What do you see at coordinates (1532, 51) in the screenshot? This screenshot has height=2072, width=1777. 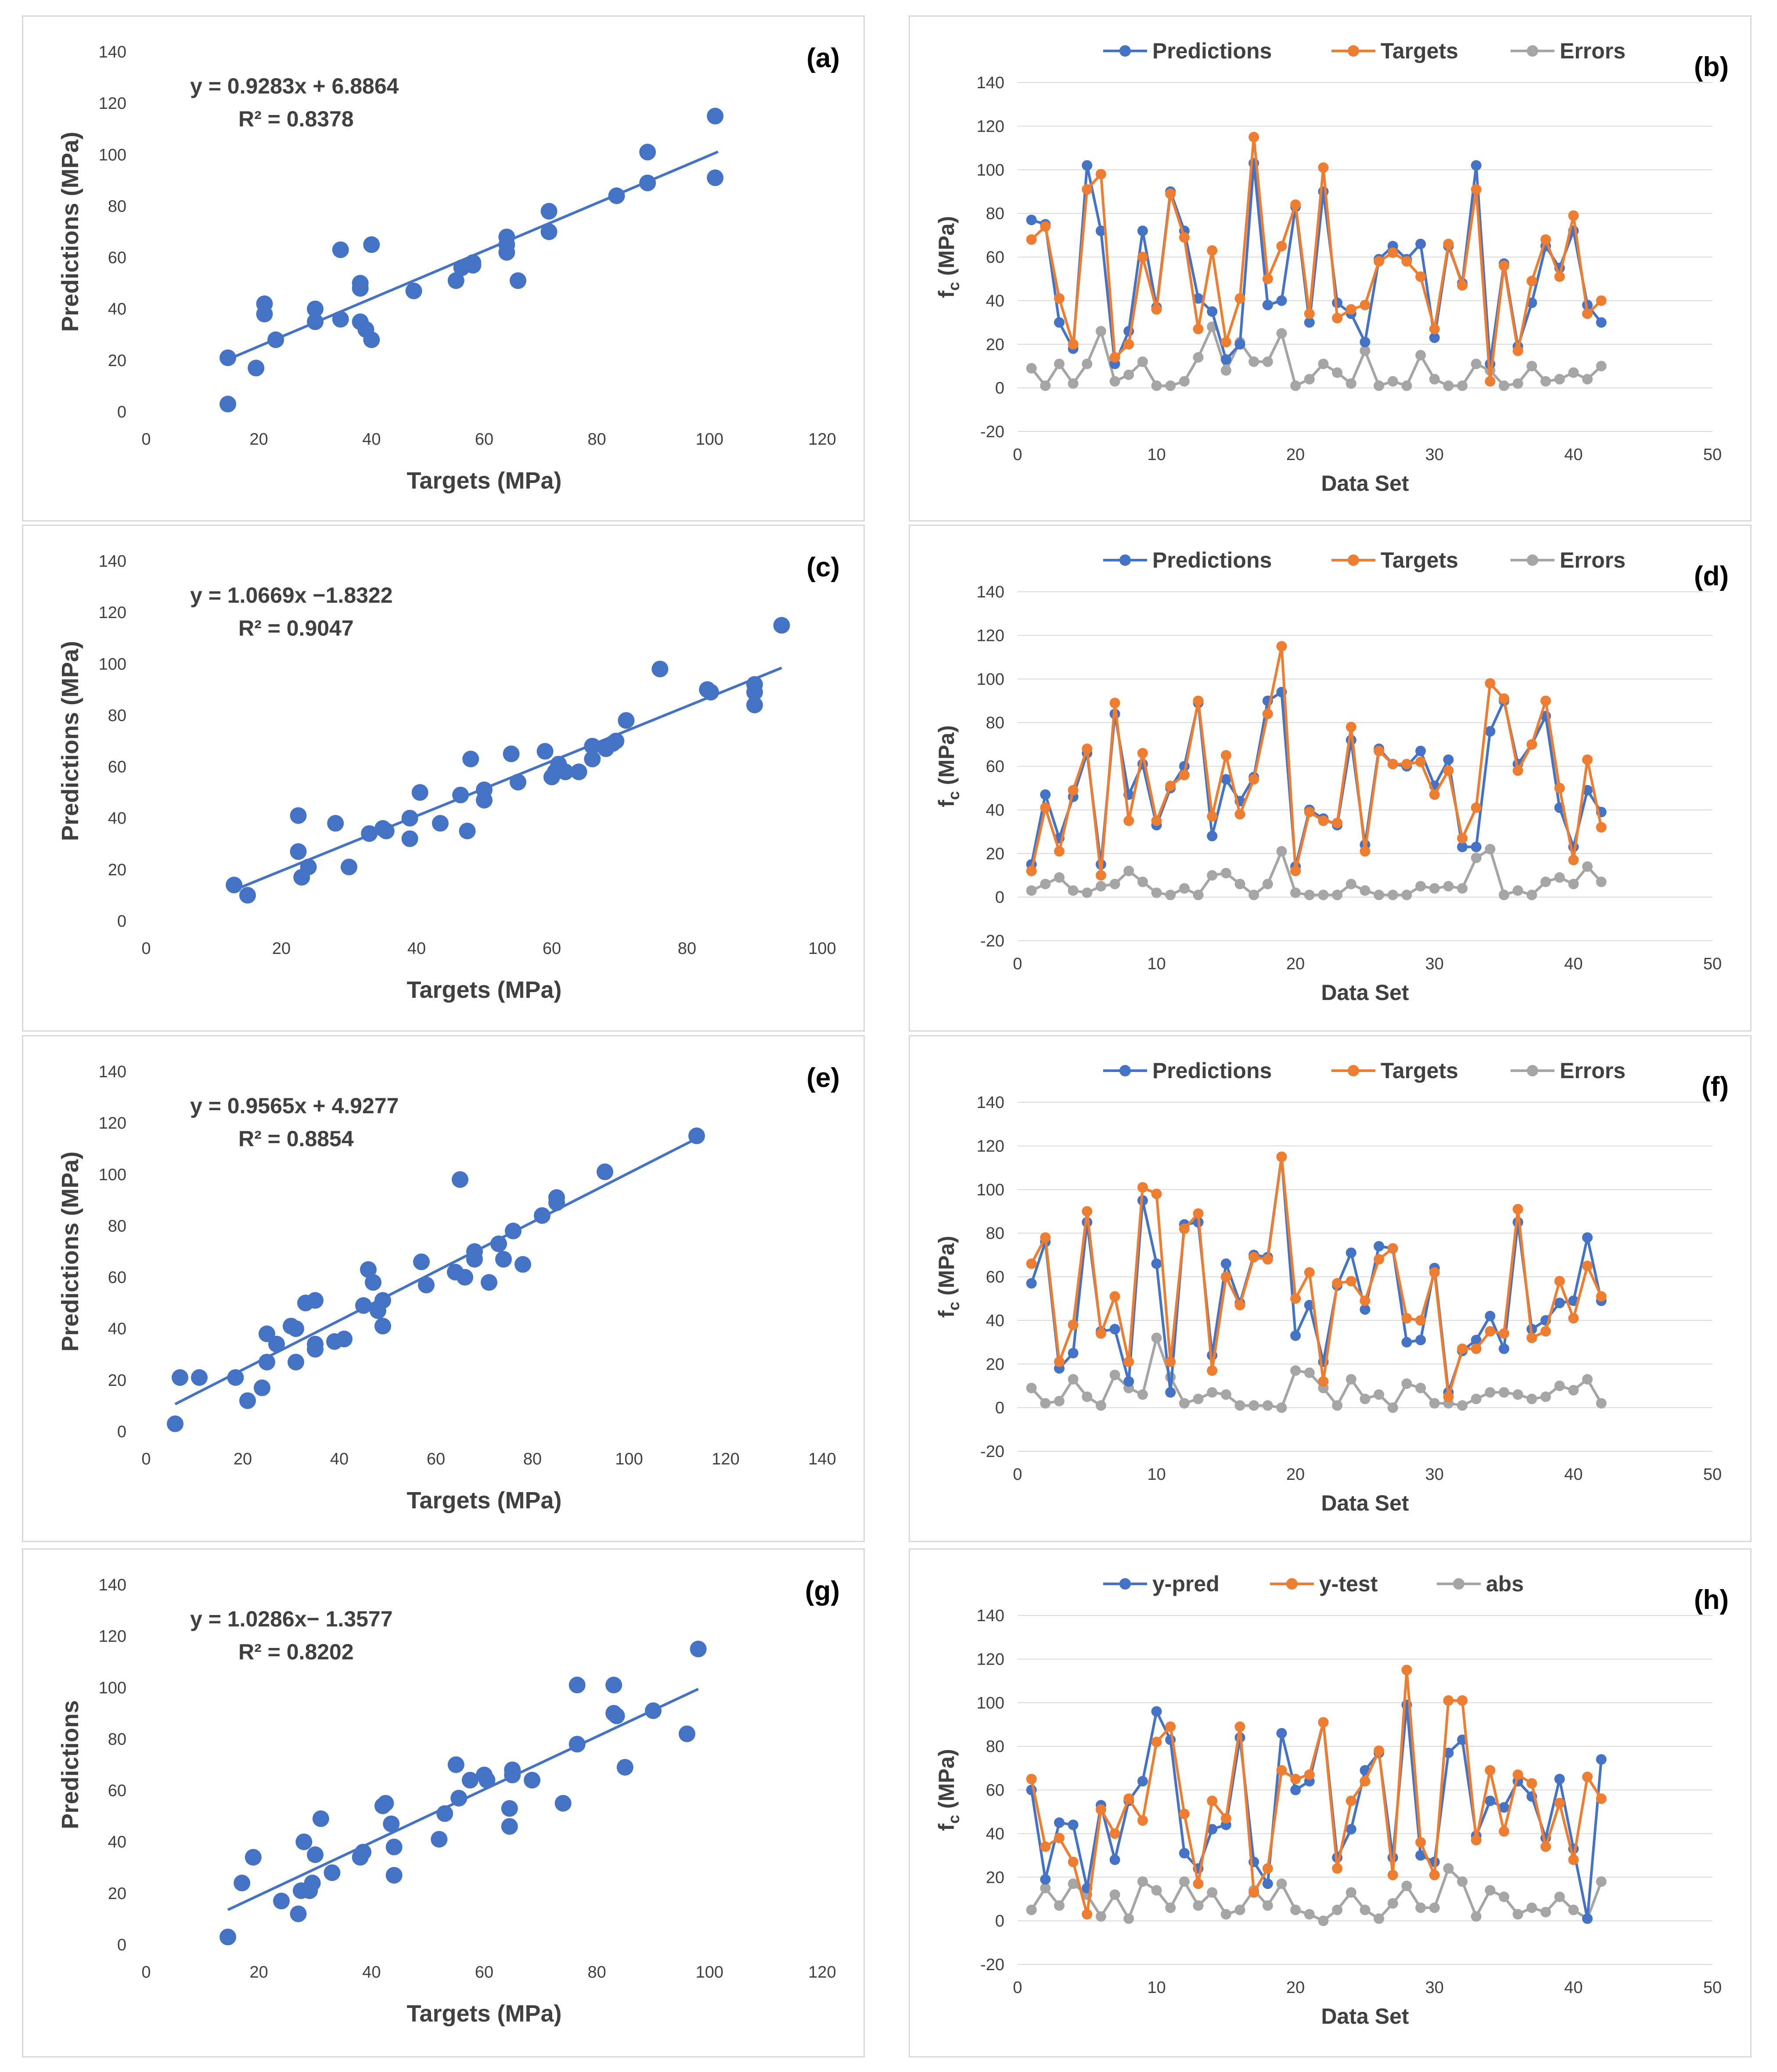 I see `legend-marker` at bounding box center [1532, 51].